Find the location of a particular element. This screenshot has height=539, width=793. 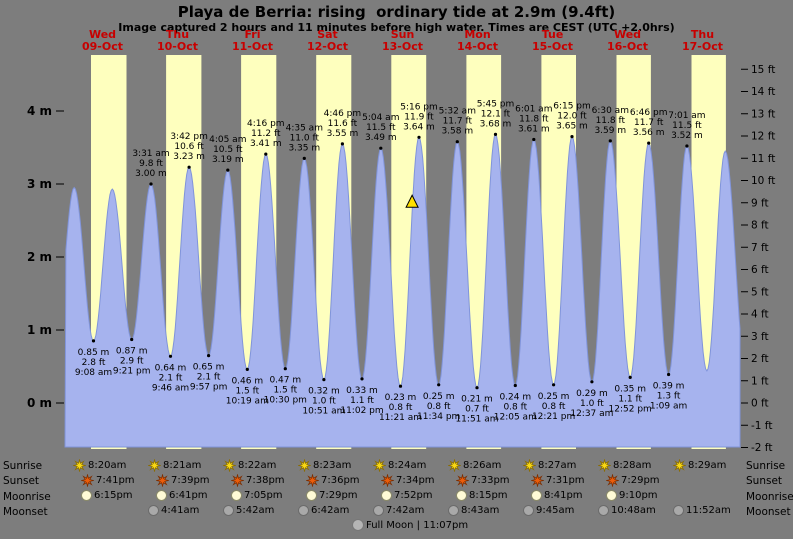

sunset-entry: 7:34pm is located at coordinates (408, 480).